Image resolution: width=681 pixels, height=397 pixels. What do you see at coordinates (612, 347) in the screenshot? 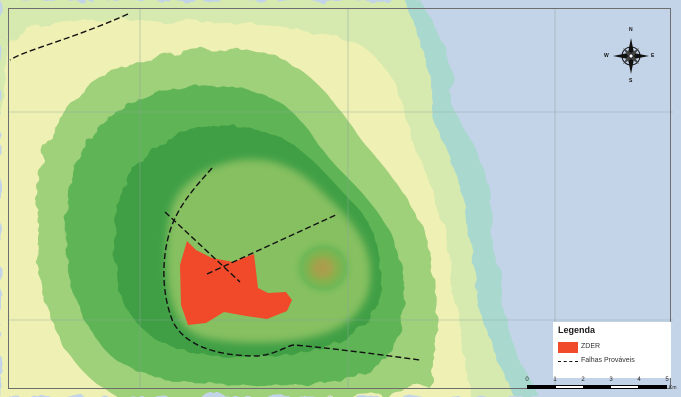
I see `legend-item-zder: ZDER` at bounding box center [612, 347].